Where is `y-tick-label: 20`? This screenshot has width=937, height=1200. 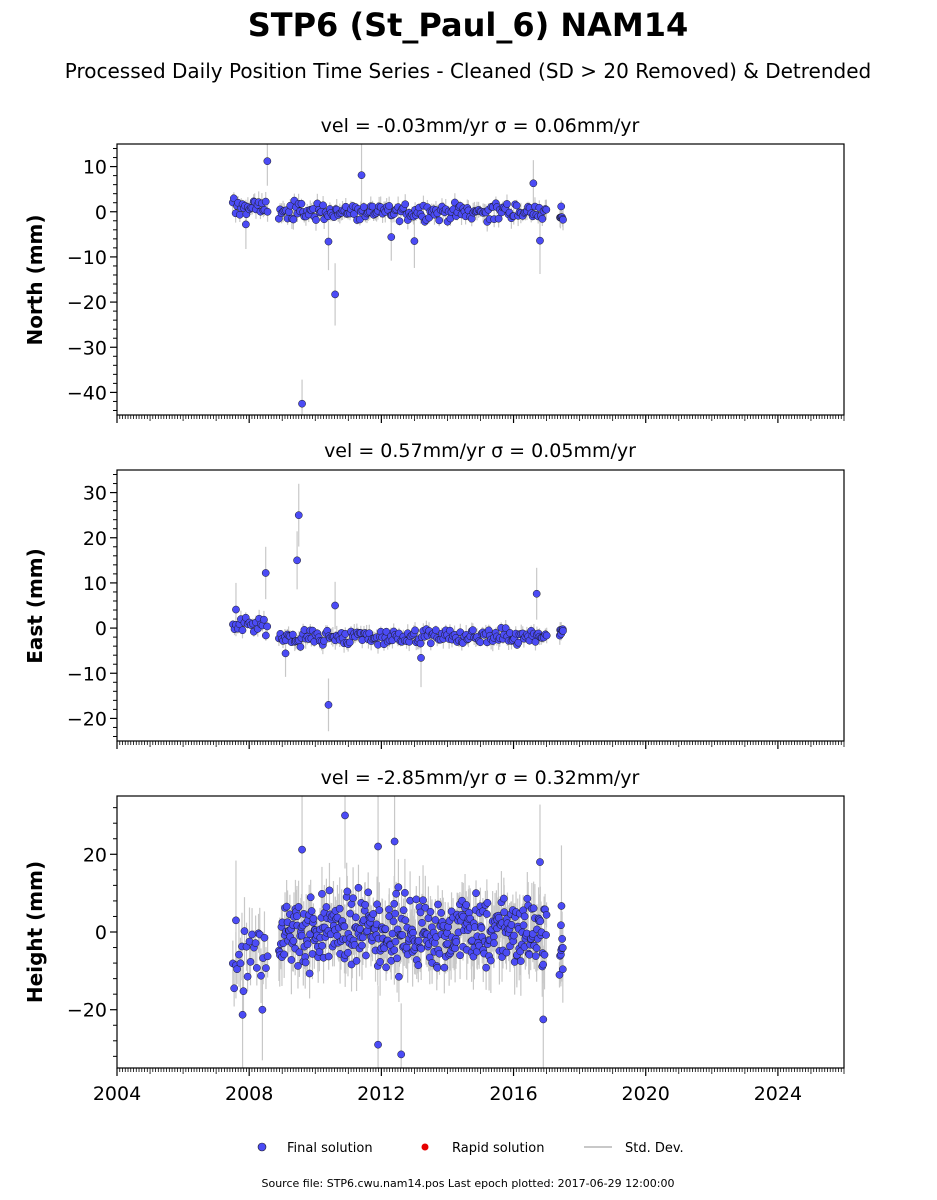 y-tick-label: 20 is located at coordinates (95, 539).